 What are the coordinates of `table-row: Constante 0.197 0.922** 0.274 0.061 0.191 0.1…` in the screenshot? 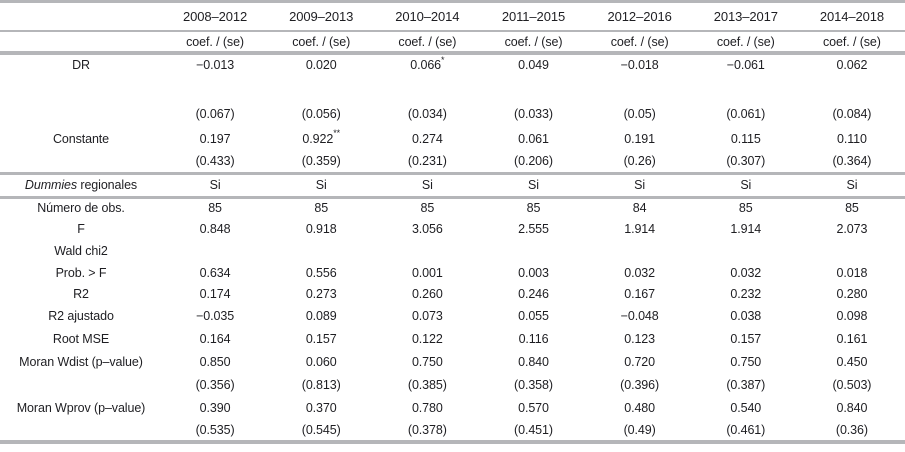 It's located at (452, 138).